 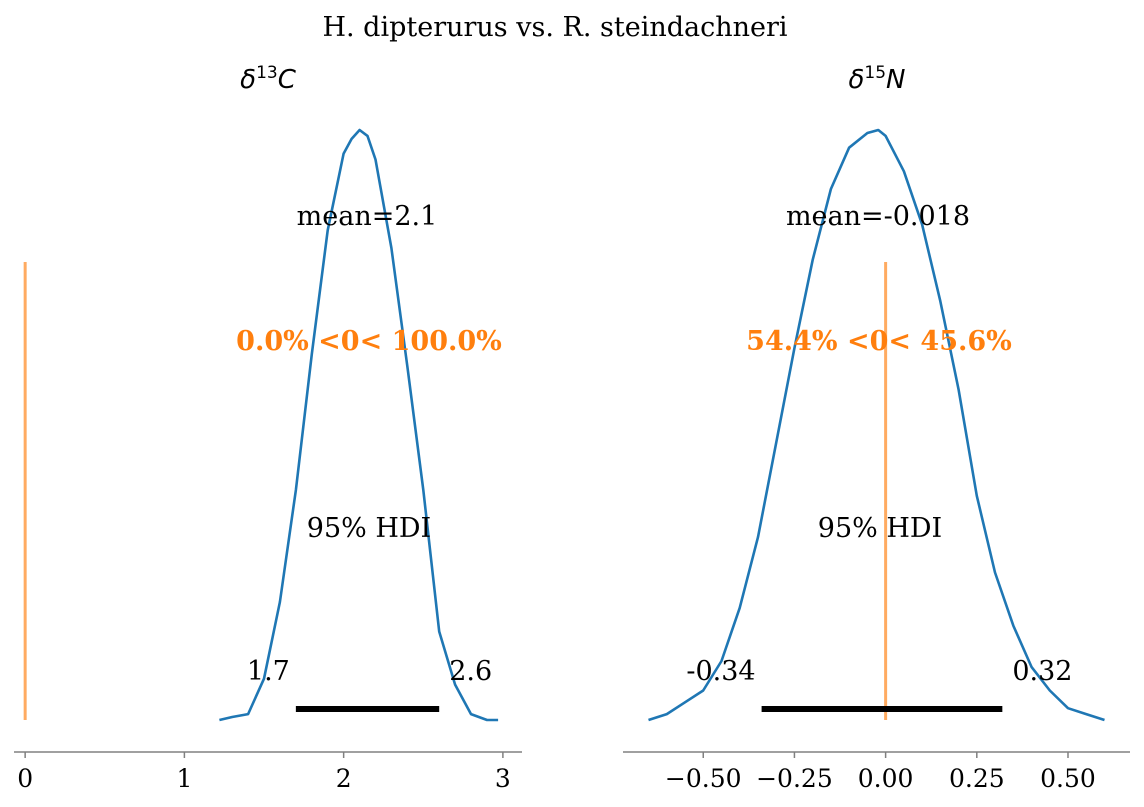 I want to click on reference-percent-label: 54.4% <0< 45.6%, so click(x=879, y=341).